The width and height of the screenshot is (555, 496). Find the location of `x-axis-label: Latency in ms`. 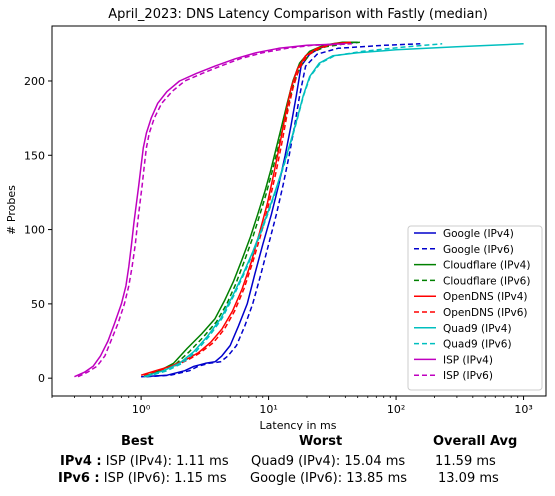

x-axis-label: Latency in ms is located at coordinates (298, 424).